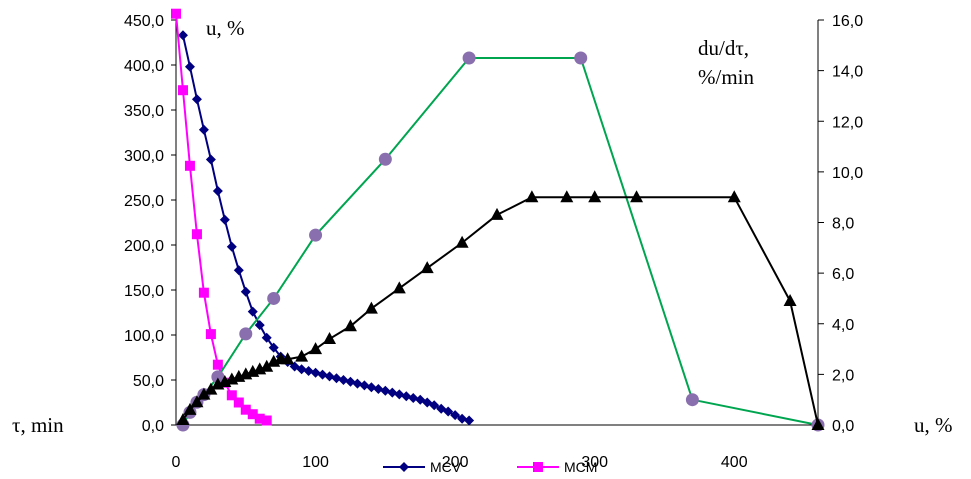 This screenshot has width=971, height=479. I want to click on y-right-tick-label: 6,0, so click(843, 274).